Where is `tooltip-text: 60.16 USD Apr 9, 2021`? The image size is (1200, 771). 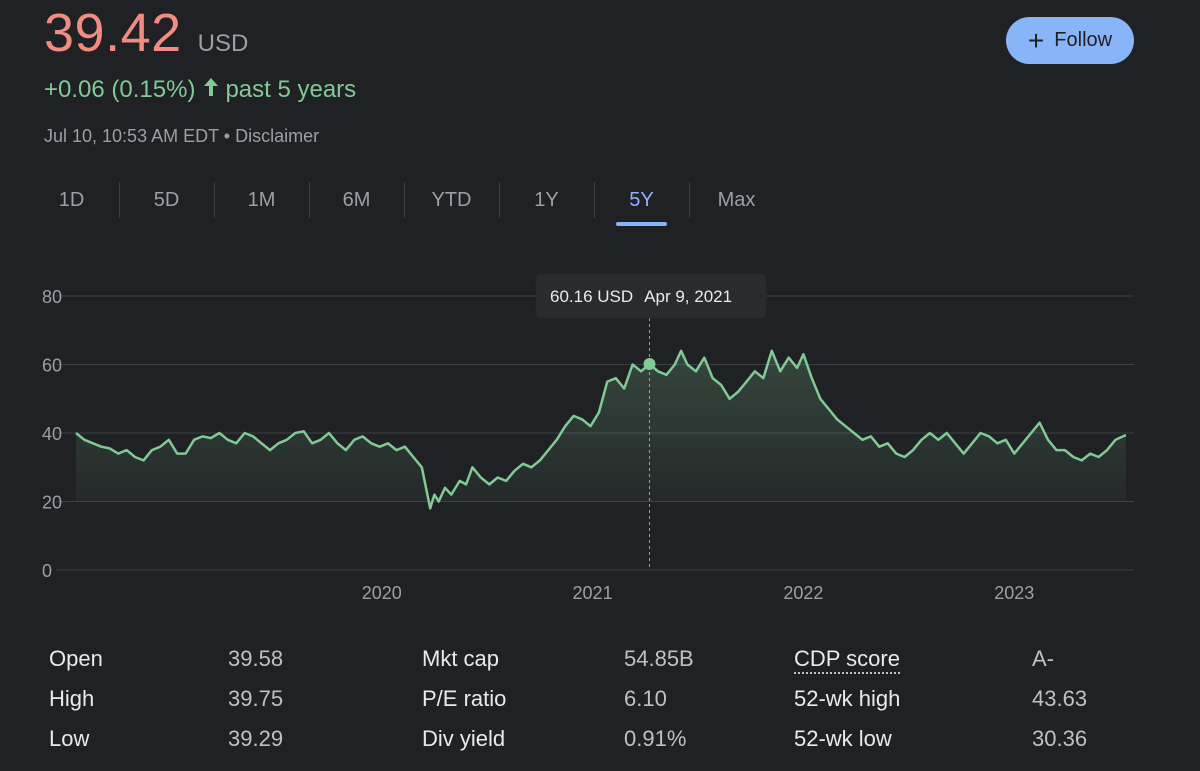 tooltip-text: 60.16 USD Apr 9, 2021 is located at coordinates (641, 296).